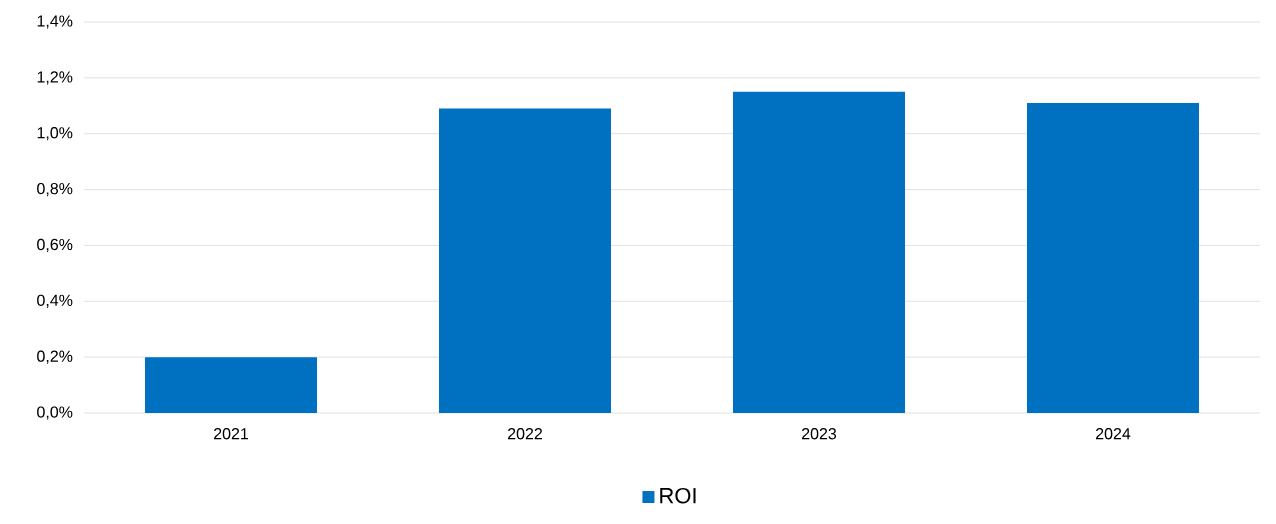 This screenshot has width=1276, height=524. What do you see at coordinates (231, 434) in the screenshot?
I see `x-tick-label: 2021` at bounding box center [231, 434].